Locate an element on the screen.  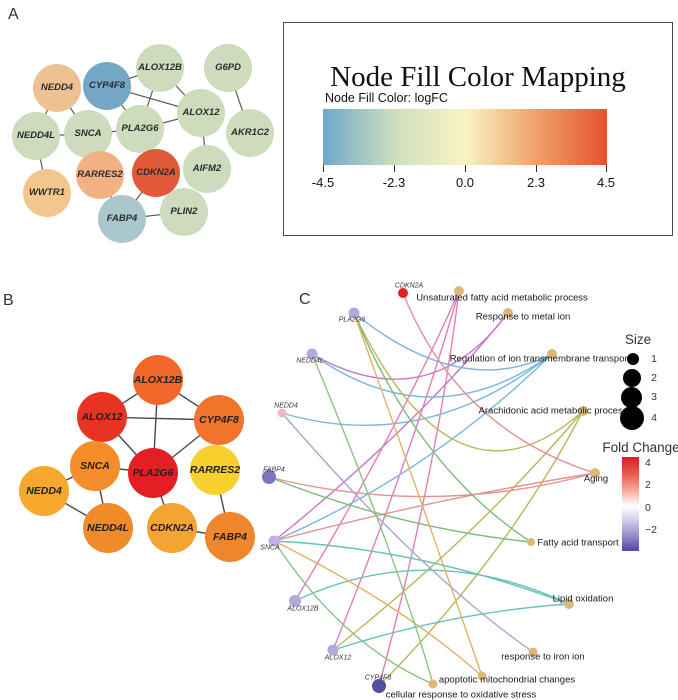
gene-label-NEDD4L: NEDD4L is located at coordinates (310, 361).